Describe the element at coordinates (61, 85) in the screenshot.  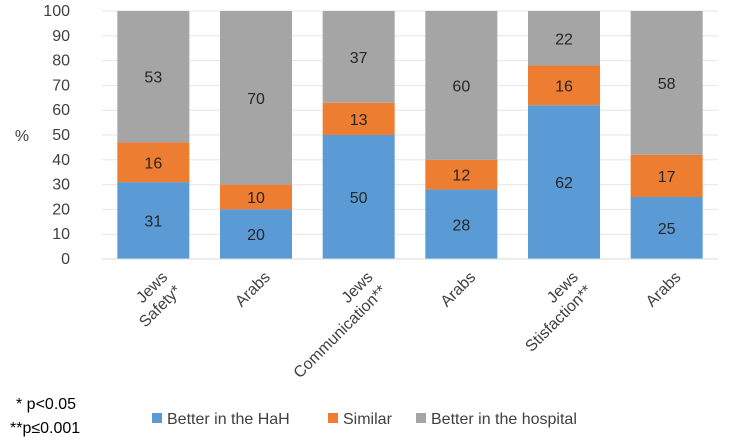
I see `y-tick-label-70: 70` at that location.